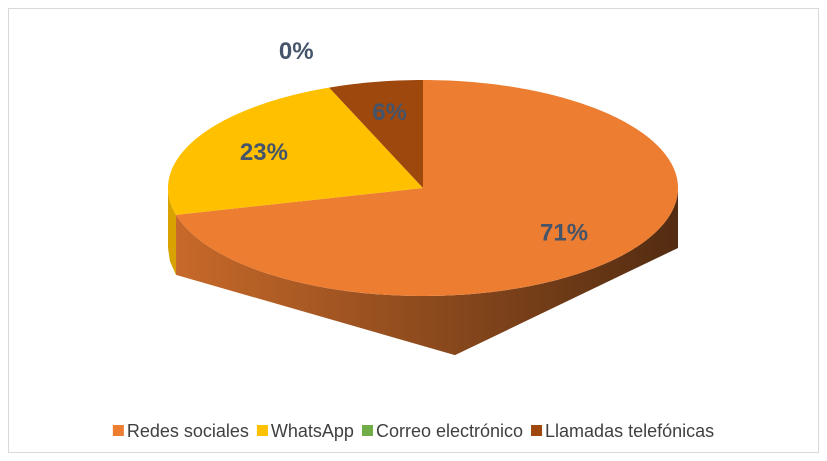  I want to click on legend-label: Redes sociales, so click(188, 431).